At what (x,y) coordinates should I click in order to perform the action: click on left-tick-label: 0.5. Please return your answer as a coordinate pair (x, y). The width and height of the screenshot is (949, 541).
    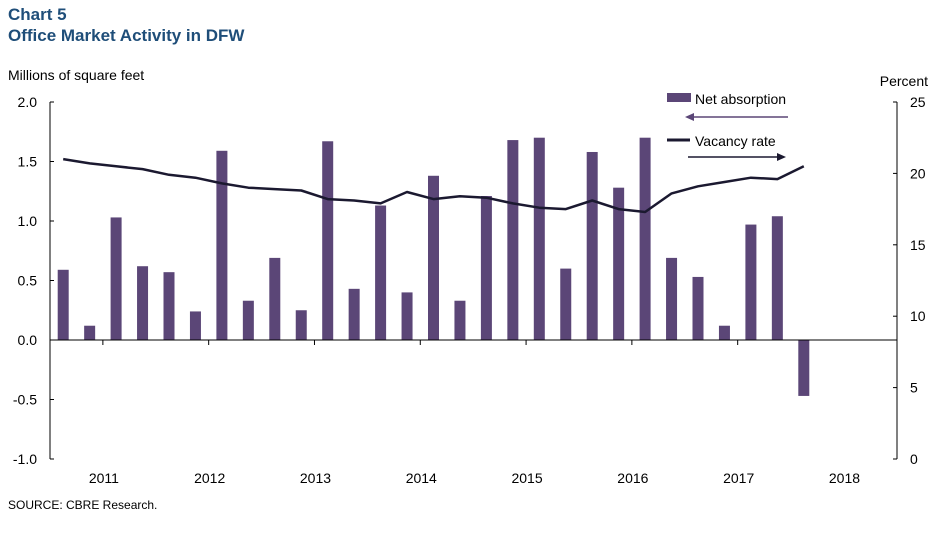
    Looking at the image, I should click on (28, 281).